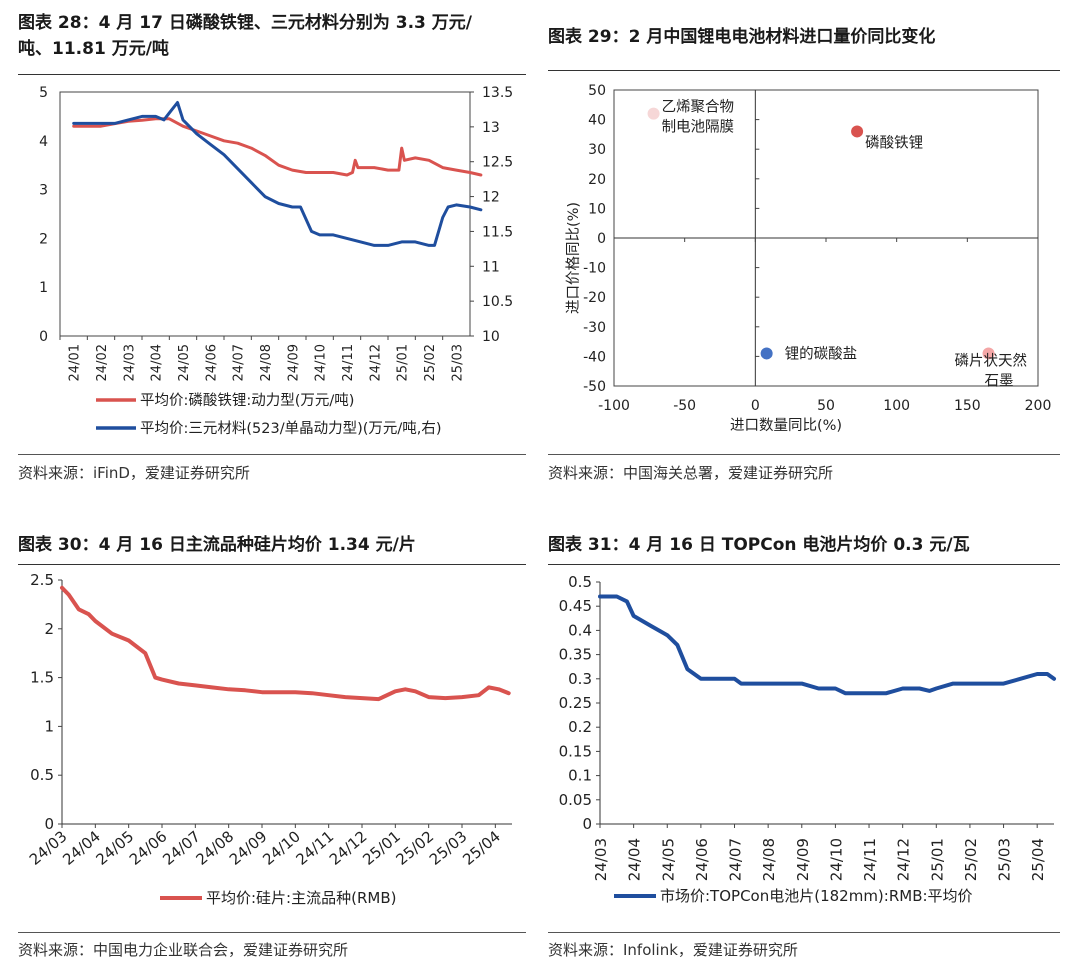 This screenshot has height=972, width=1080. Describe the element at coordinates (575, 703) in the screenshot. I see `chart31-y-tick-label: 0.25` at that location.